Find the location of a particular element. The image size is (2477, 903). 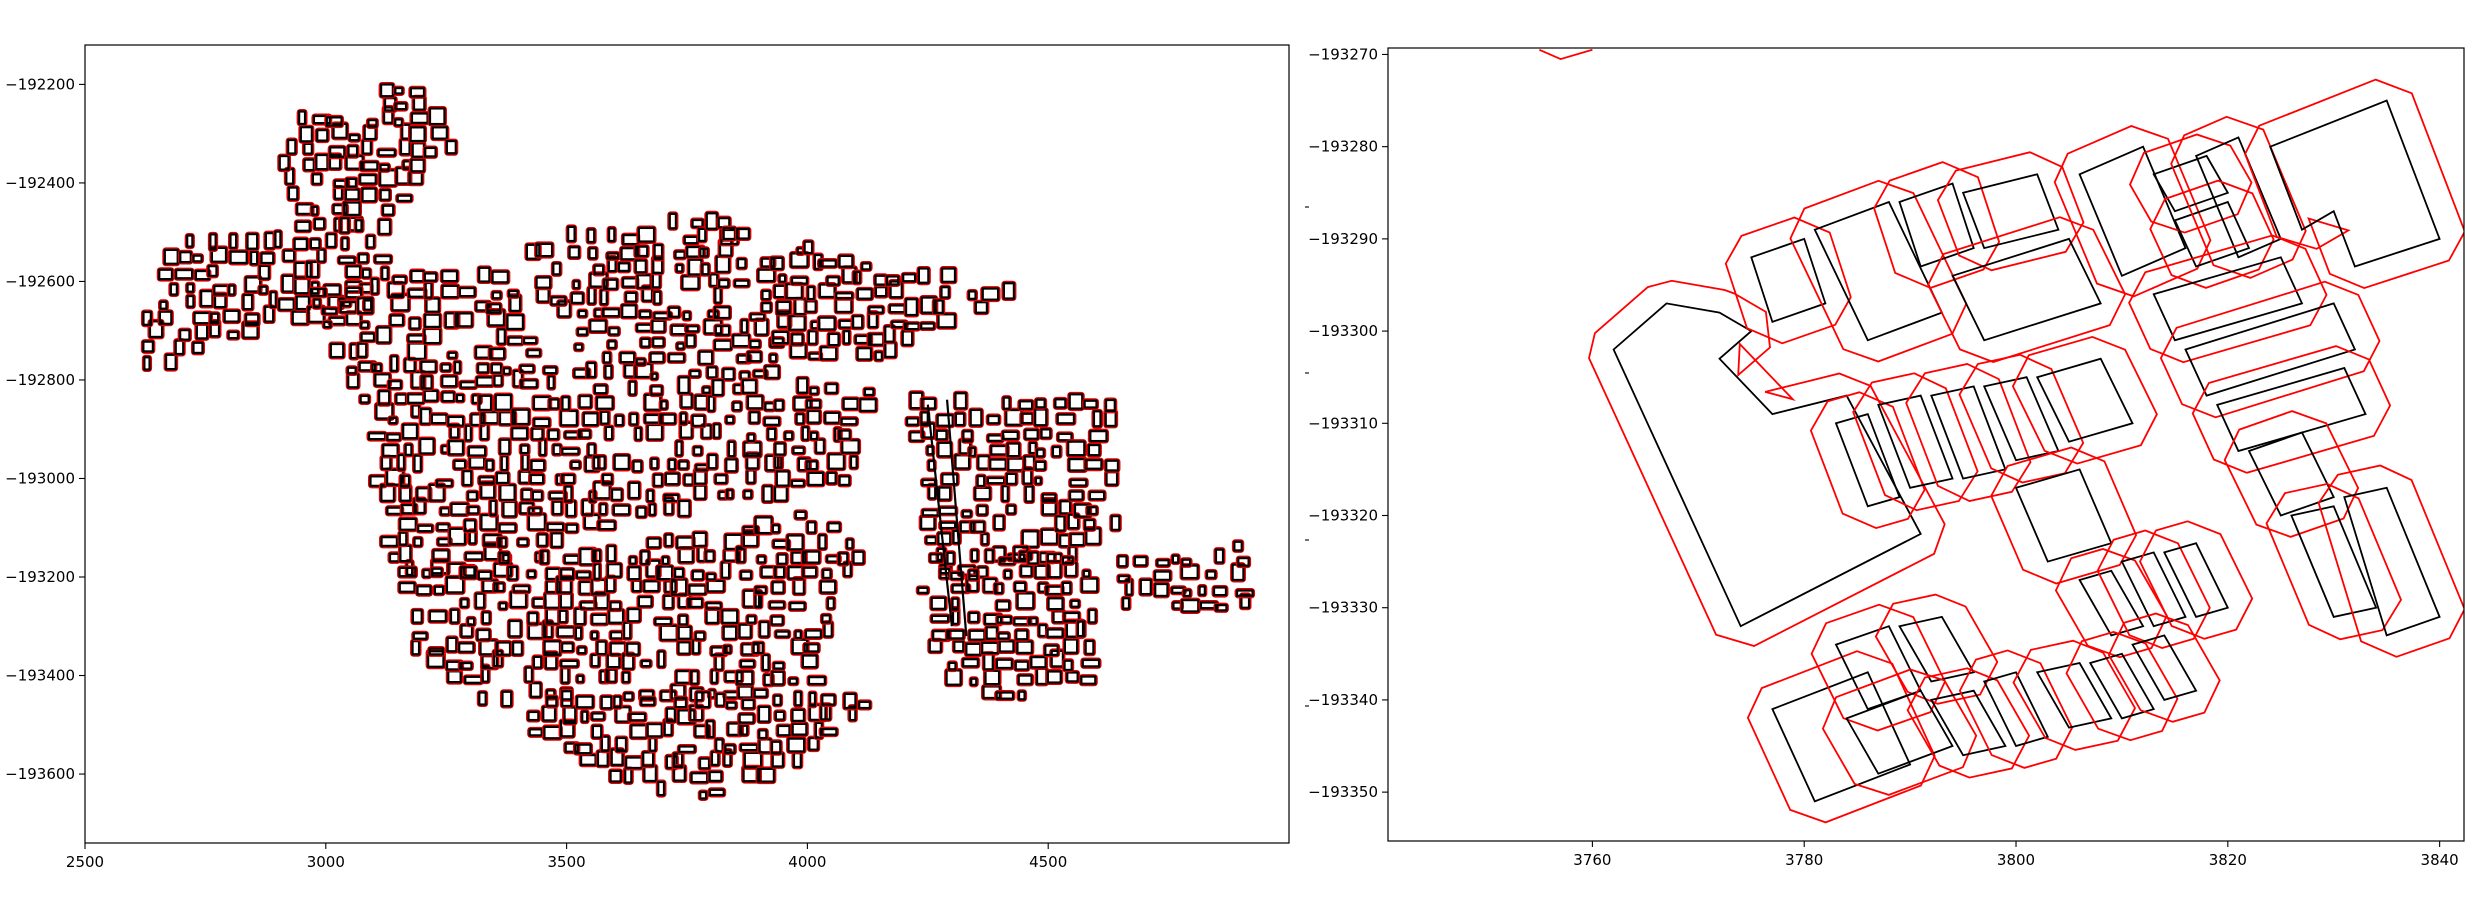

zoom-ytick-label: −193350 is located at coordinates (1343, 792).